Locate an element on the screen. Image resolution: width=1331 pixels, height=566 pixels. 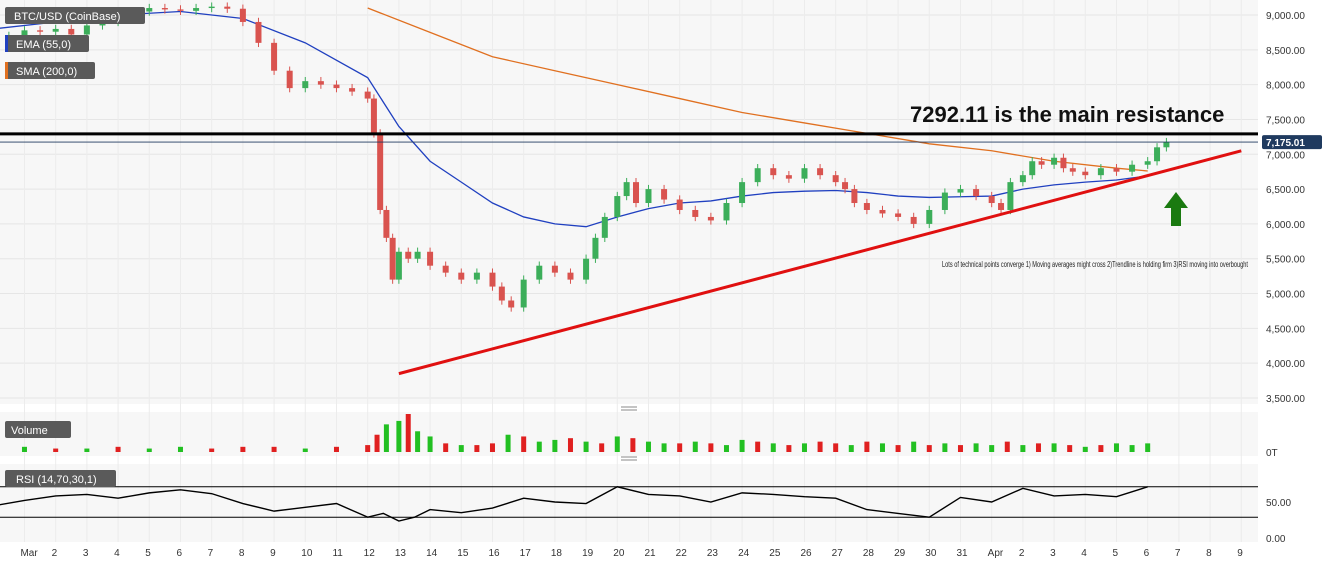
time-tick-label: 8 is located at coordinates (242, 553).